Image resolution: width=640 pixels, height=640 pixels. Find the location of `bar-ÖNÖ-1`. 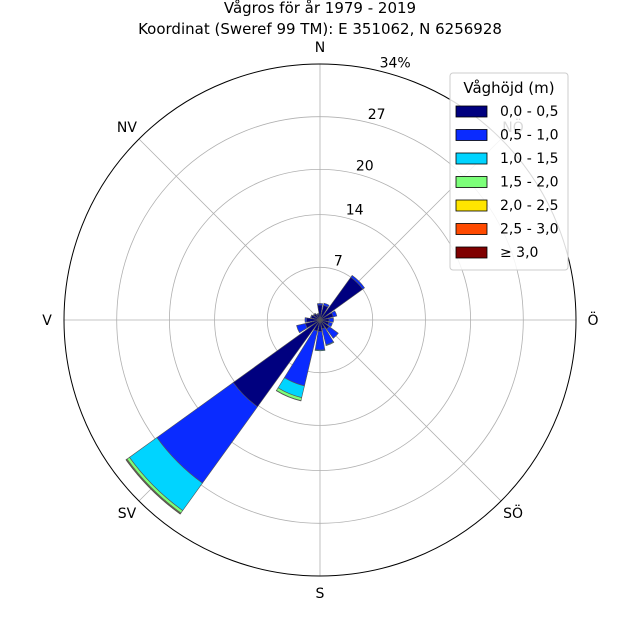

bar-ÖNÖ-1 is located at coordinates (334, 314).